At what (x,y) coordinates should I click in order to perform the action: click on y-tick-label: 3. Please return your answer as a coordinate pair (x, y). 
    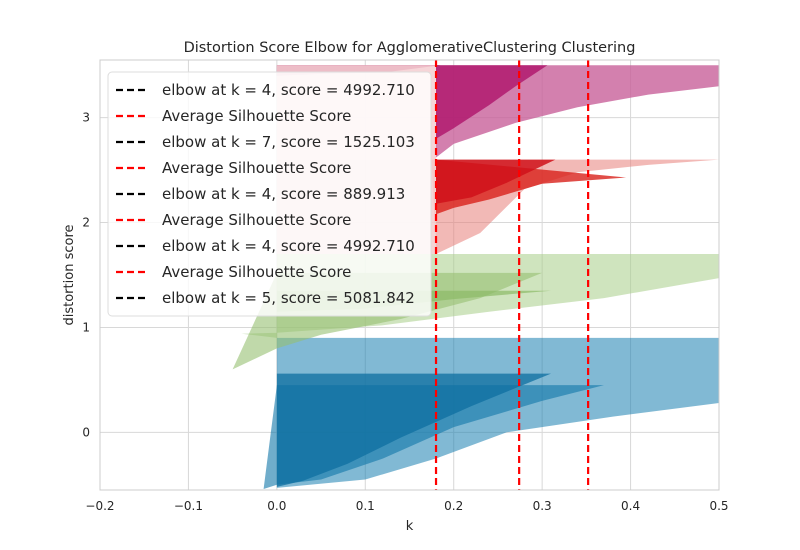
    Looking at the image, I should click on (86, 118).